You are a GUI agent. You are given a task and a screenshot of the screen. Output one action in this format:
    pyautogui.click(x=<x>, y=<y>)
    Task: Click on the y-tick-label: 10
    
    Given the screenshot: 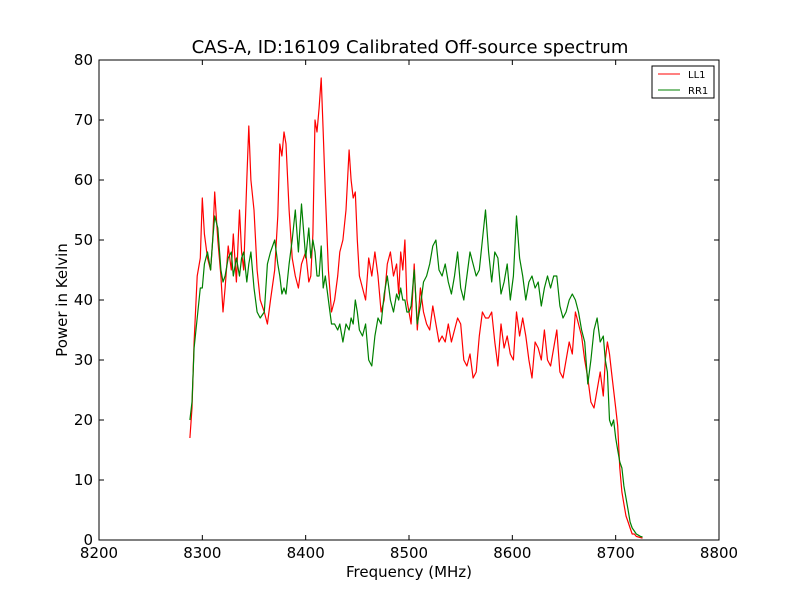 What is the action you would take?
    pyautogui.click(x=83, y=480)
    